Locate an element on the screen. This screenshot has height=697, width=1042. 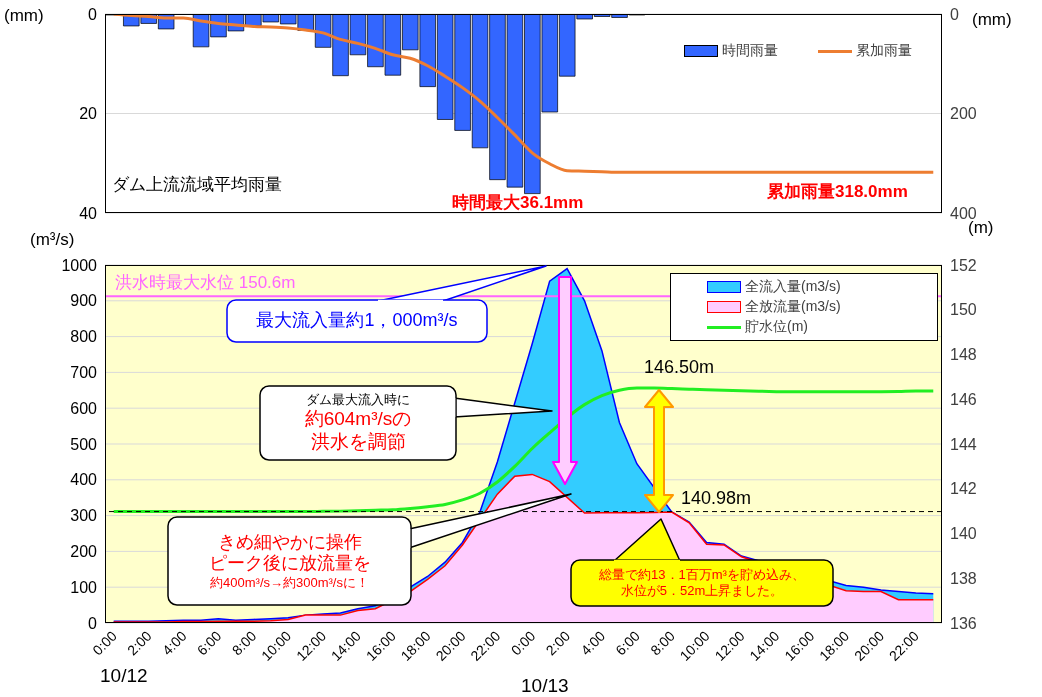
text: 10/12 is located at coordinates (124, 676).